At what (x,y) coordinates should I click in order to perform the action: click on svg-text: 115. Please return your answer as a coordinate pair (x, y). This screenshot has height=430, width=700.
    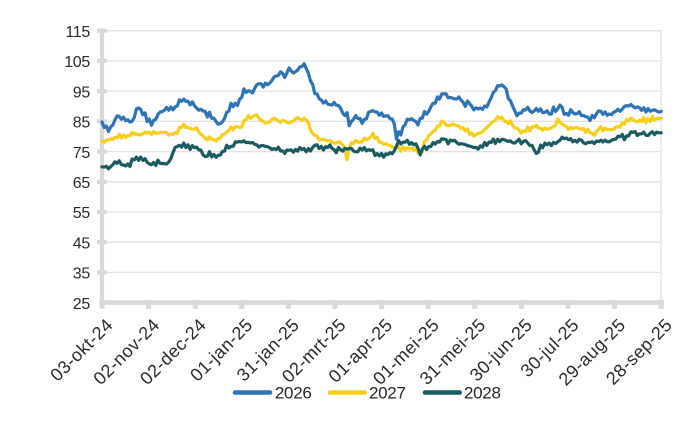
    Looking at the image, I should click on (77, 32).